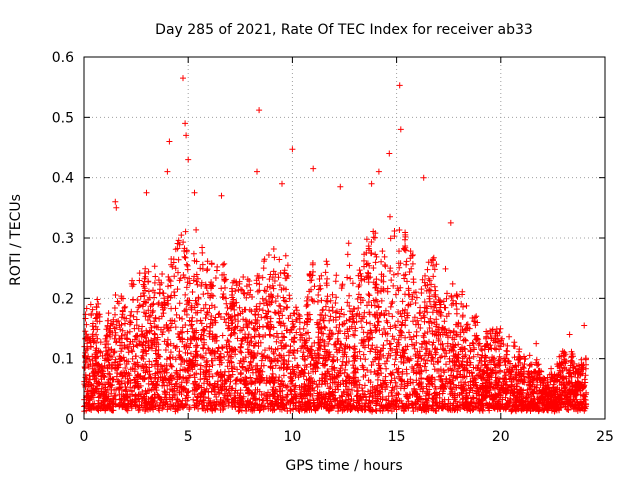 The width and height of the screenshot is (640, 480). Describe the element at coordinates (63, 179) in the screenshot. I see `y-tick-label: 0.4` at that location.